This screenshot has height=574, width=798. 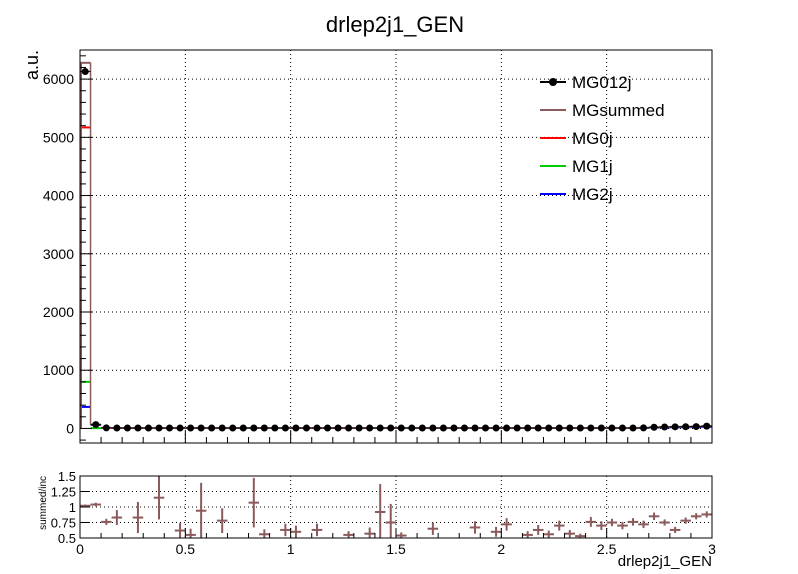 What do you see at coordinates (607, 549) in the screenshot?
I see `x-tick-label: 2.5` at bounding box center [607, 549].